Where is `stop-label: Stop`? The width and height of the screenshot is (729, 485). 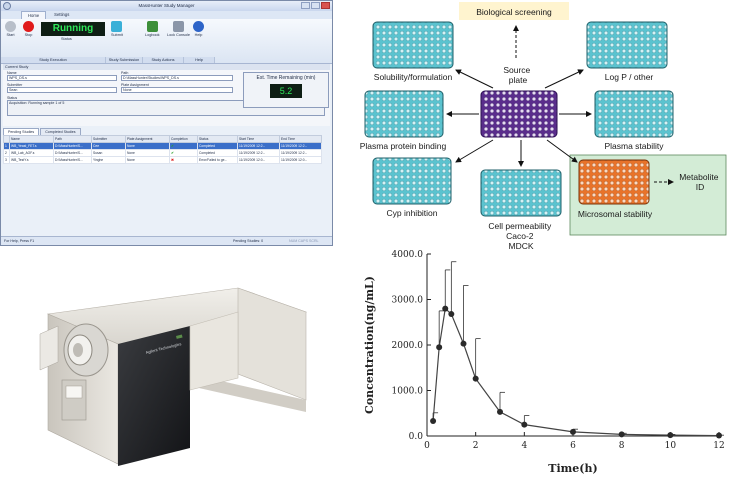
stop-label: Stop is located at coordinates (28, 35).